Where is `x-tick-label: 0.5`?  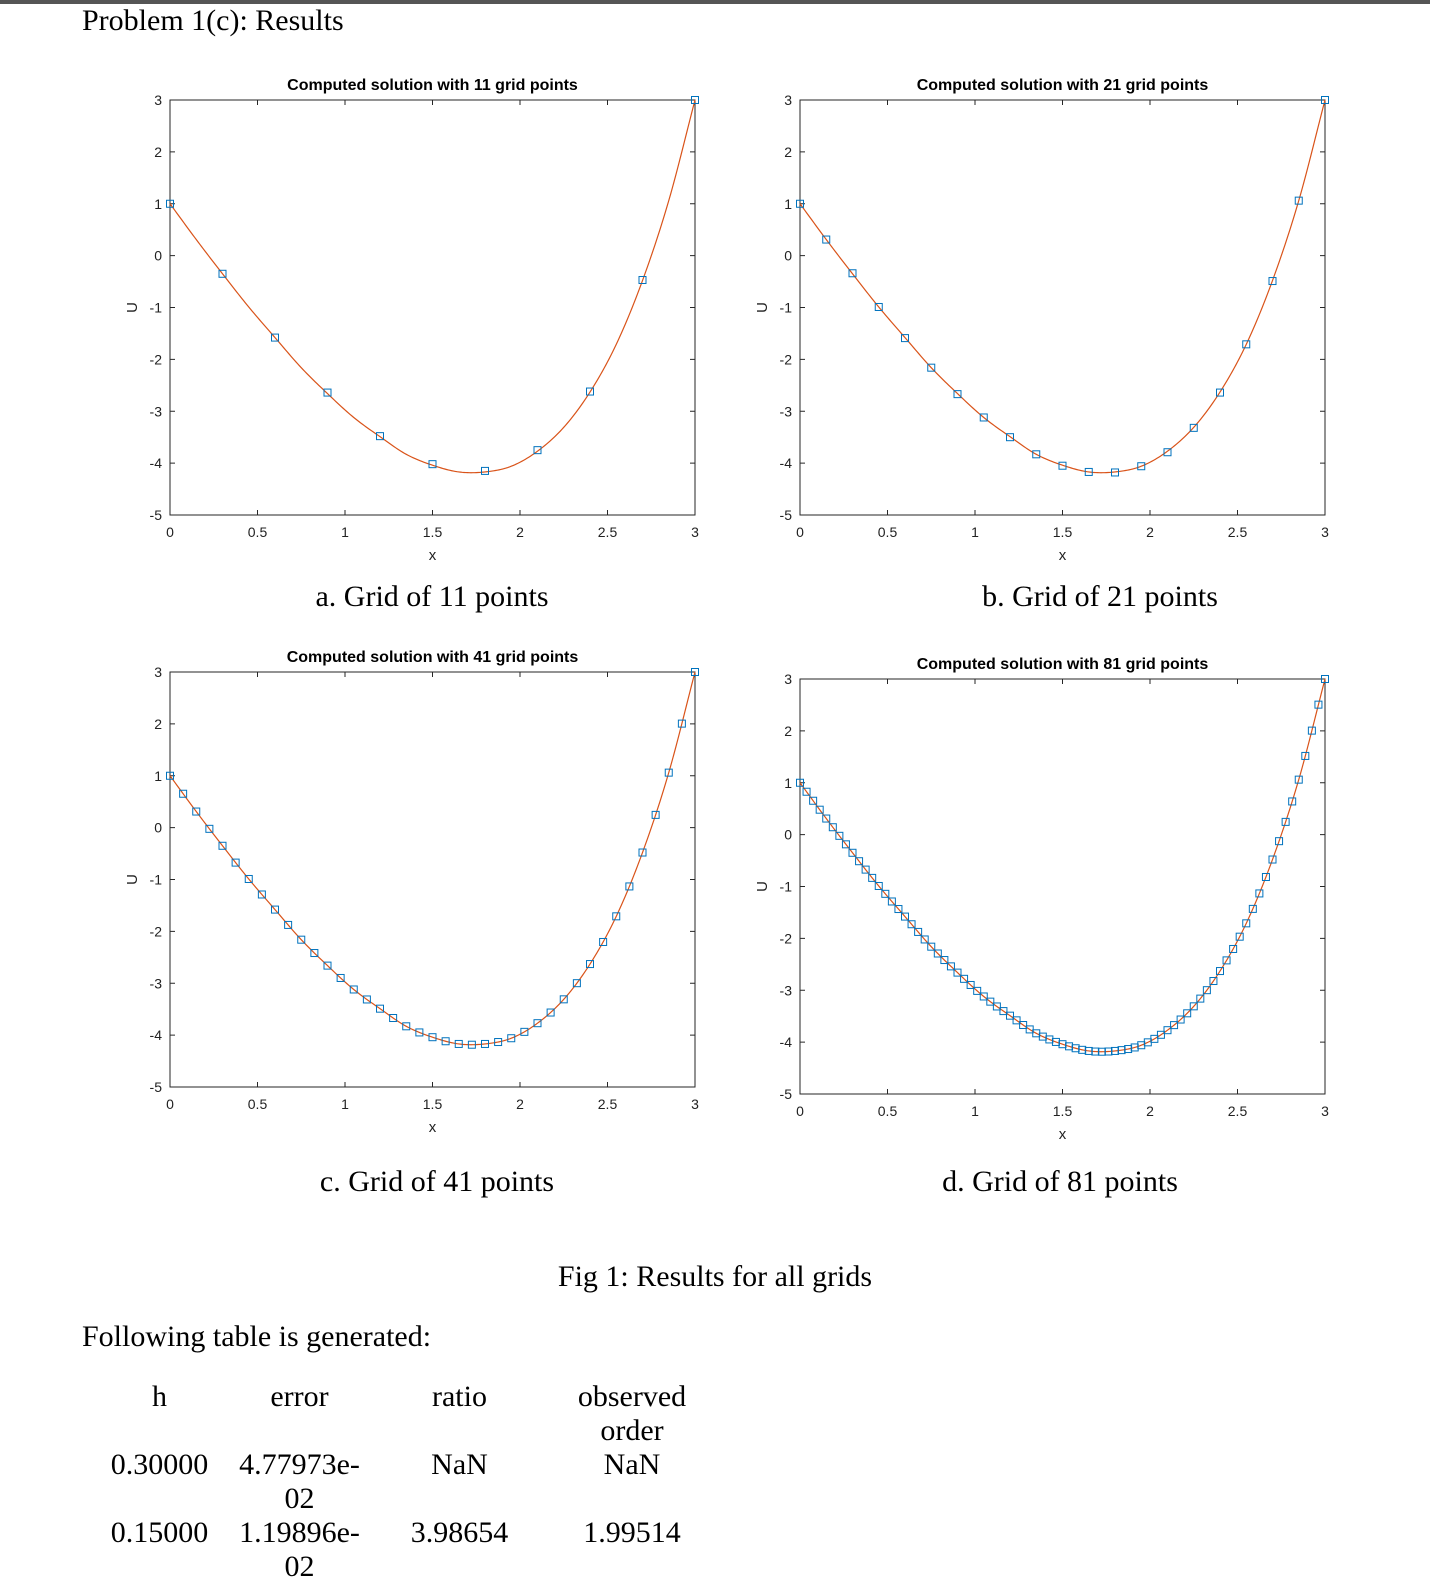 x-tick-label: 0.5 is located at coordinates (888, 532).